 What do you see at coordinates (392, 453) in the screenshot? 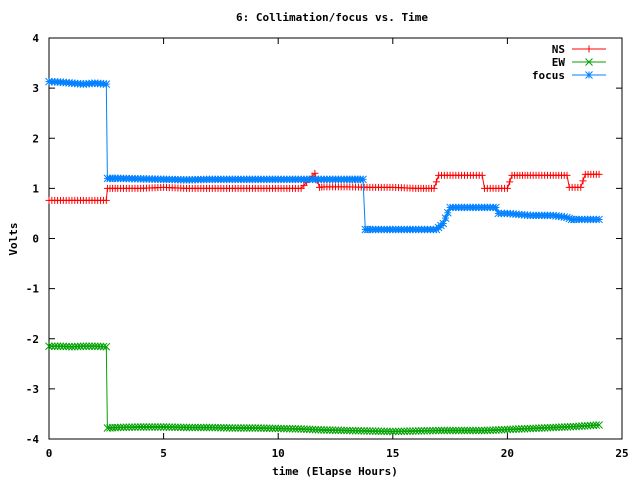
I see `x-tick-label: 15` at bounding box center [392, 453].